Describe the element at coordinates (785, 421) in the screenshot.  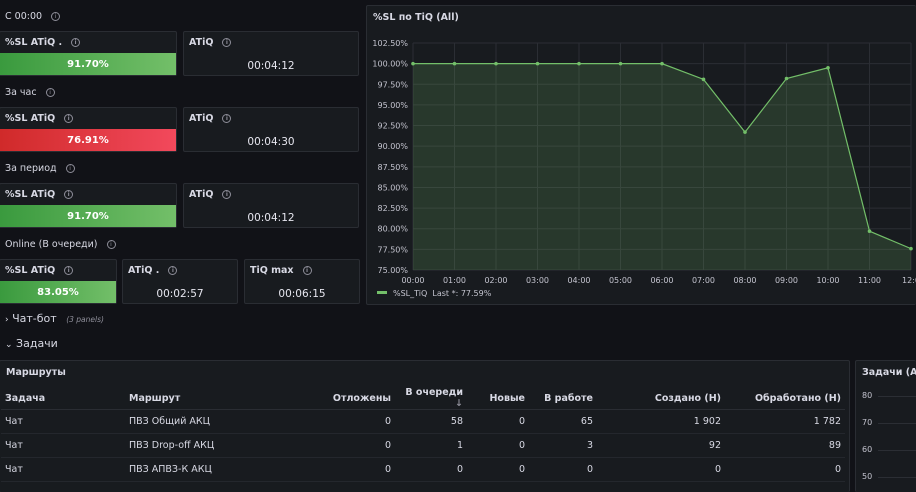
I see `table-cell: 1 782` at that location.